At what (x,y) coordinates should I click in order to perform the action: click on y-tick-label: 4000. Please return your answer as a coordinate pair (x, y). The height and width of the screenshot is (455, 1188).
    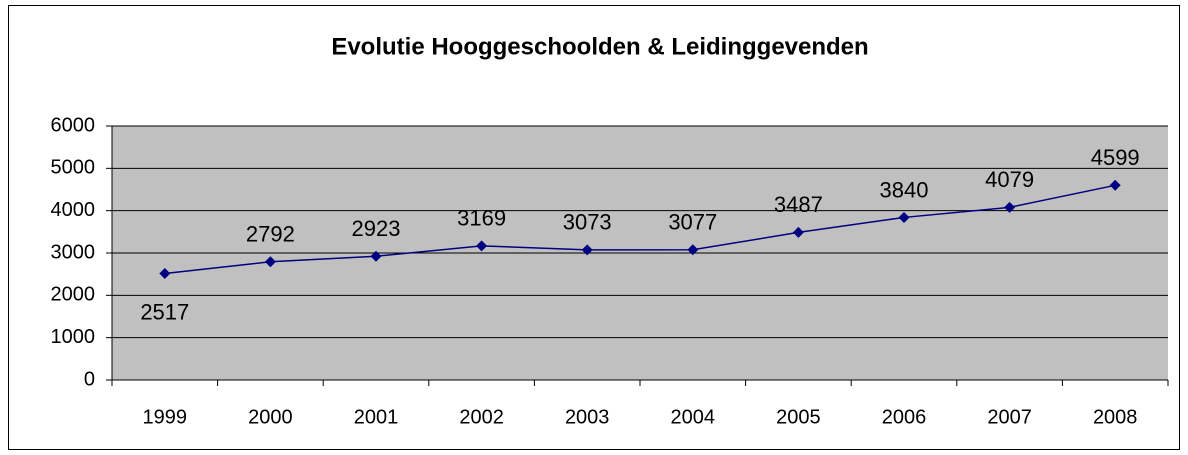
    Looking at the image, I should click on (73, 210).